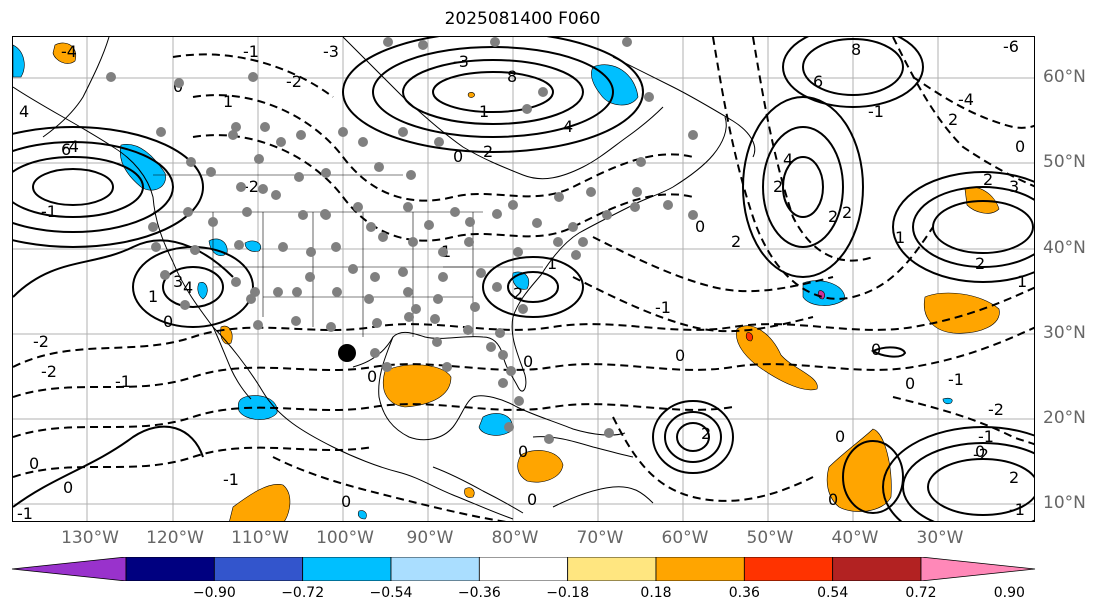 Image resolution: width=1105 pixels, height=615 pixels. Describe the element at coordinates (512, 76) in the screenshot. I see `contour-label: 8` at that location.